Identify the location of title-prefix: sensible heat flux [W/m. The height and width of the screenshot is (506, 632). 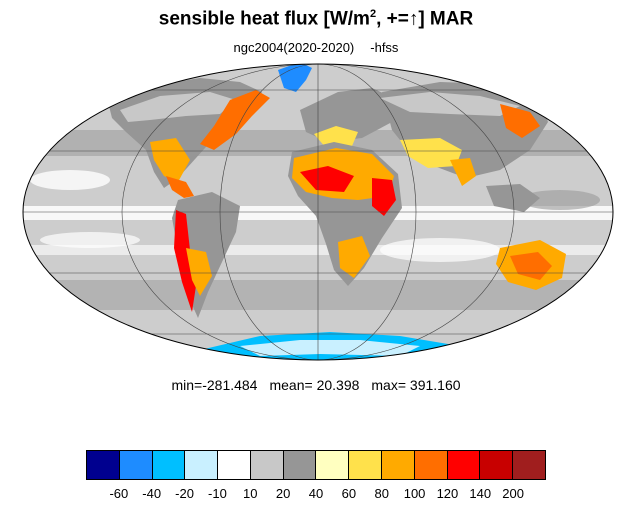
(264, 19).